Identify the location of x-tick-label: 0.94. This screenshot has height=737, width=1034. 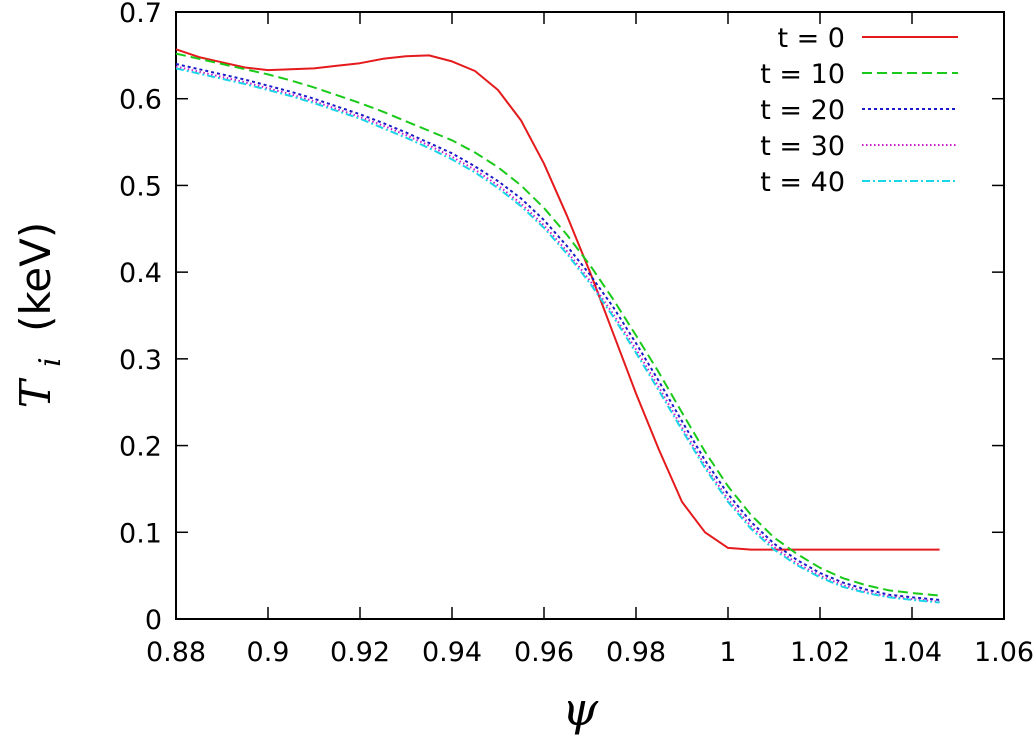
(452, 652).